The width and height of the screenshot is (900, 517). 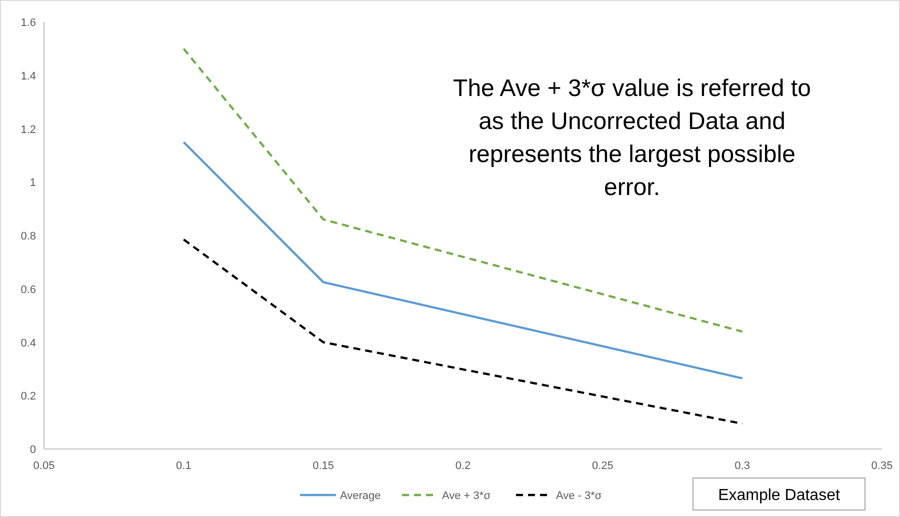 I want to click on x-tick-label: 0.05, so click(x=44, y=466).